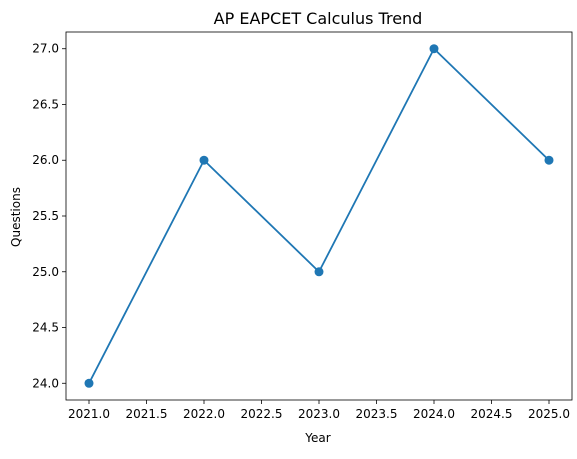 The image size is (577, 459). Describe the element at coordinates (45, 49) in the screenshot. I see `y-tick-label: 27.0` at that location.